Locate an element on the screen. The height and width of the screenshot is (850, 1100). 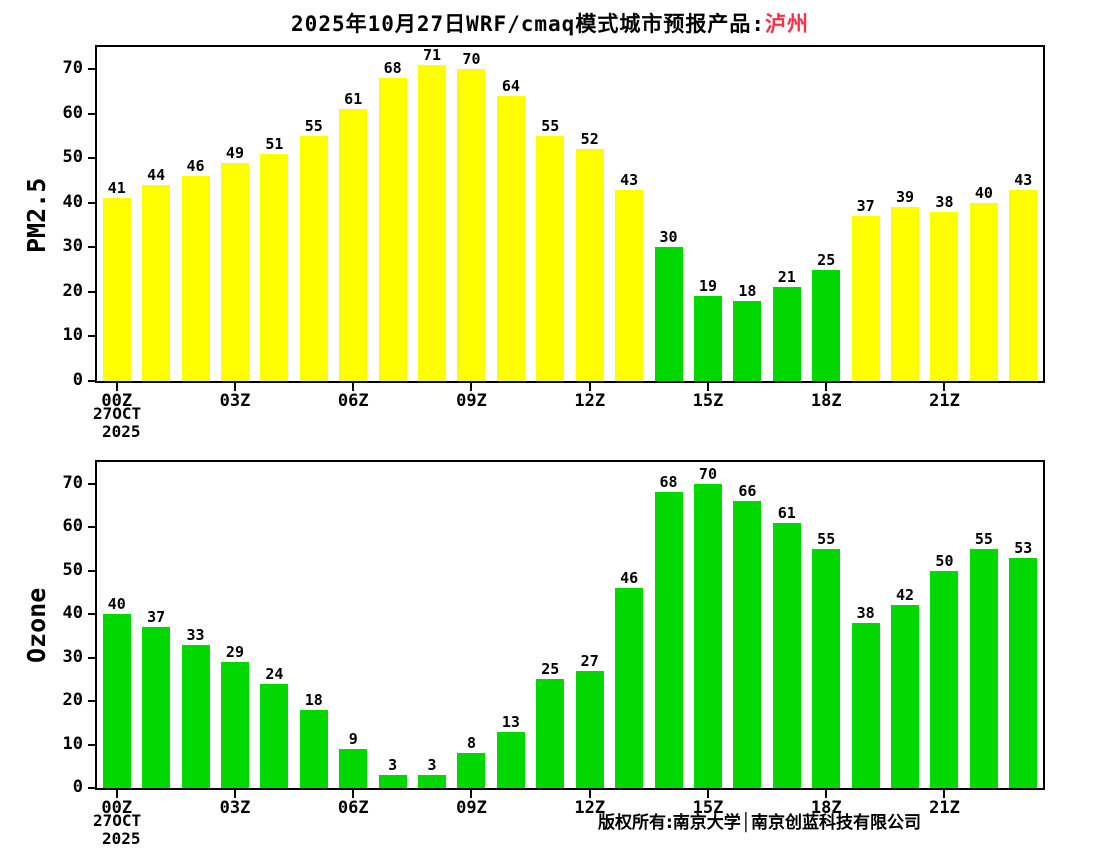
bar-value-label: 66 is located at coordinates (747, 491).